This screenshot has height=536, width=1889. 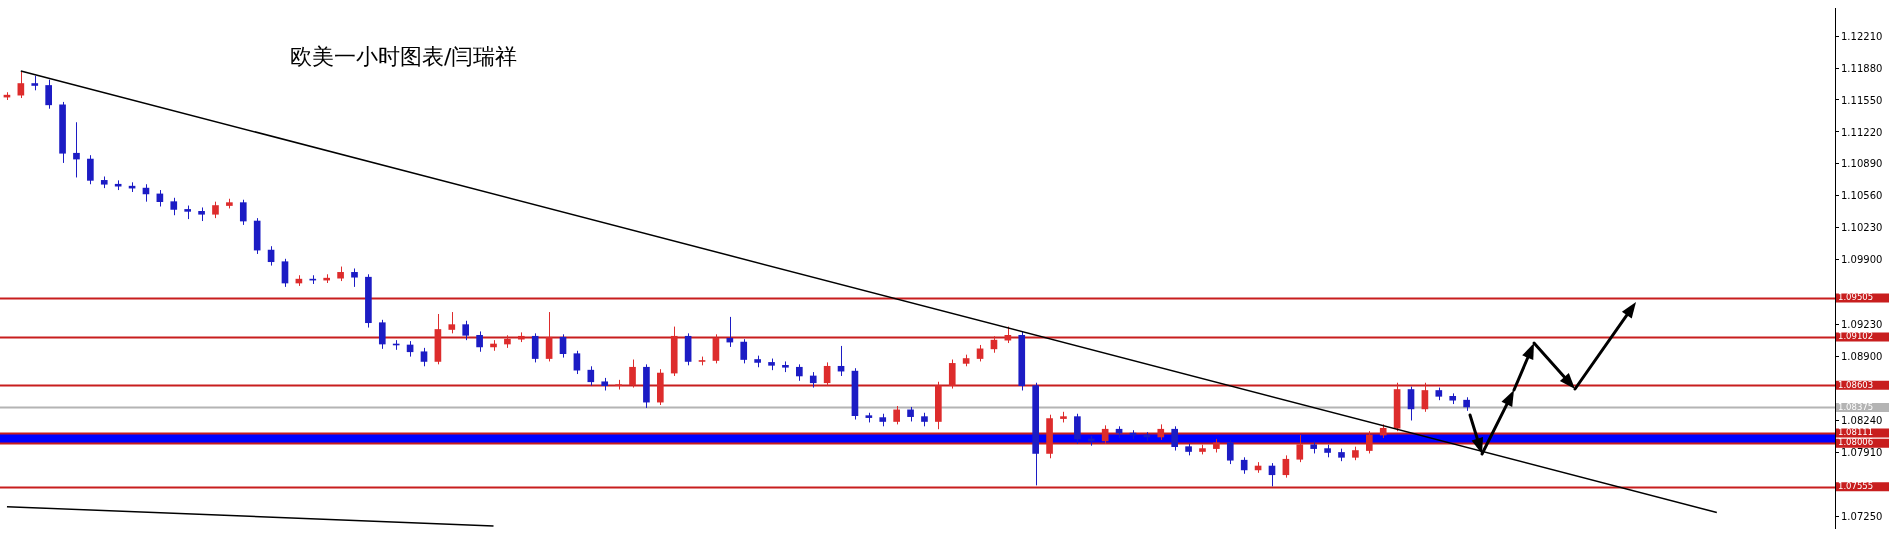 I want to click on ref-line-label: 1.08375, so click(x=1856, y=406).